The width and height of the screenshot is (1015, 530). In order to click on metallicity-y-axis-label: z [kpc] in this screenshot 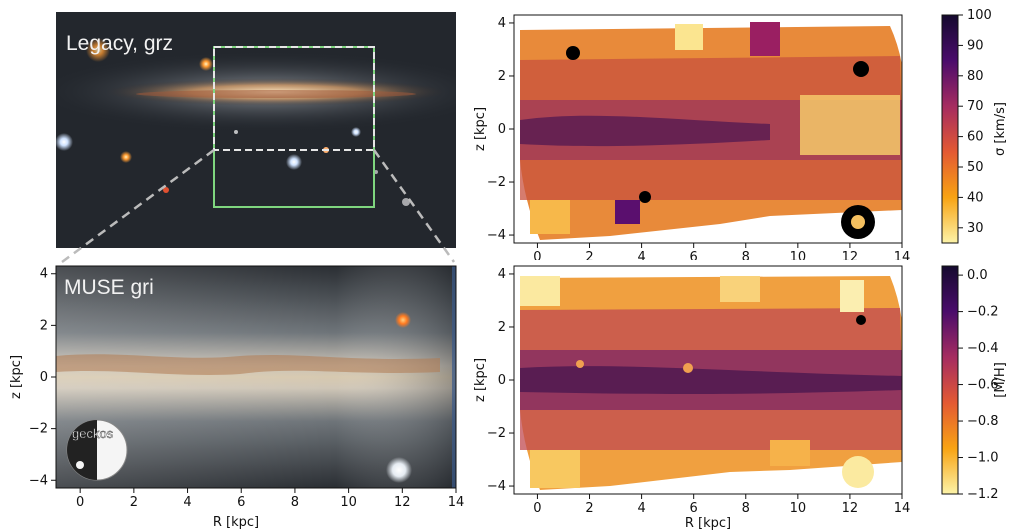, I will do `click(480, 380)`.